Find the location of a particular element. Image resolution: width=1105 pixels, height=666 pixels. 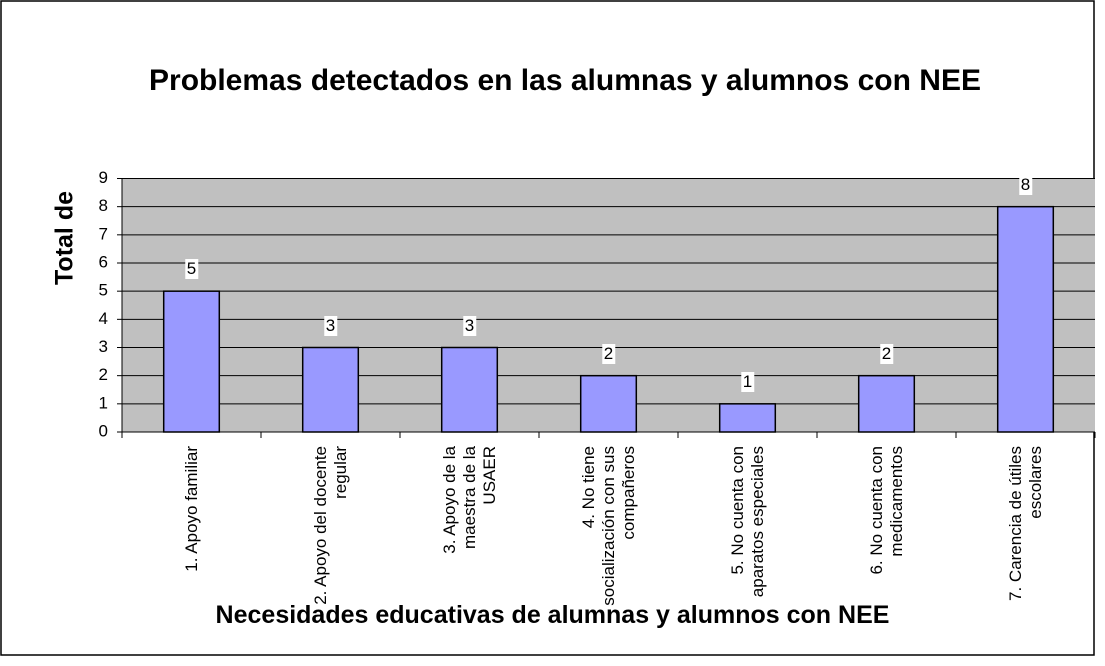

y-tick-label: 5 is located at coordinates (103, 290).